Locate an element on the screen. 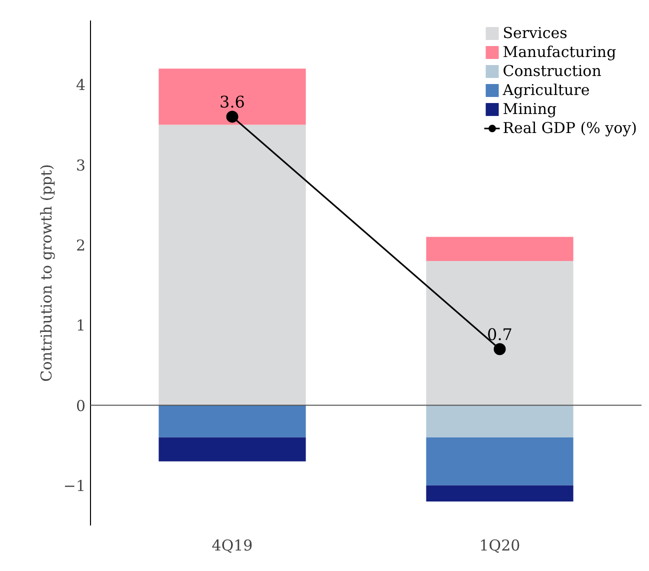 The image size is (649, 571). x-tick-label: 4Q19 is located at coordinates (232, 545).